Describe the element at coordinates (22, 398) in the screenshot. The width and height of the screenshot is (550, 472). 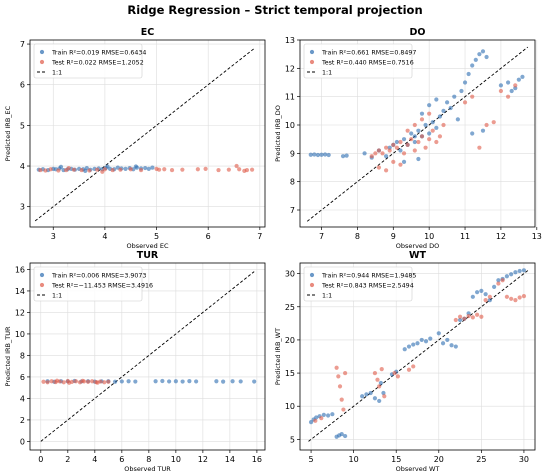
I see `y-tick-label: 4` at that location.